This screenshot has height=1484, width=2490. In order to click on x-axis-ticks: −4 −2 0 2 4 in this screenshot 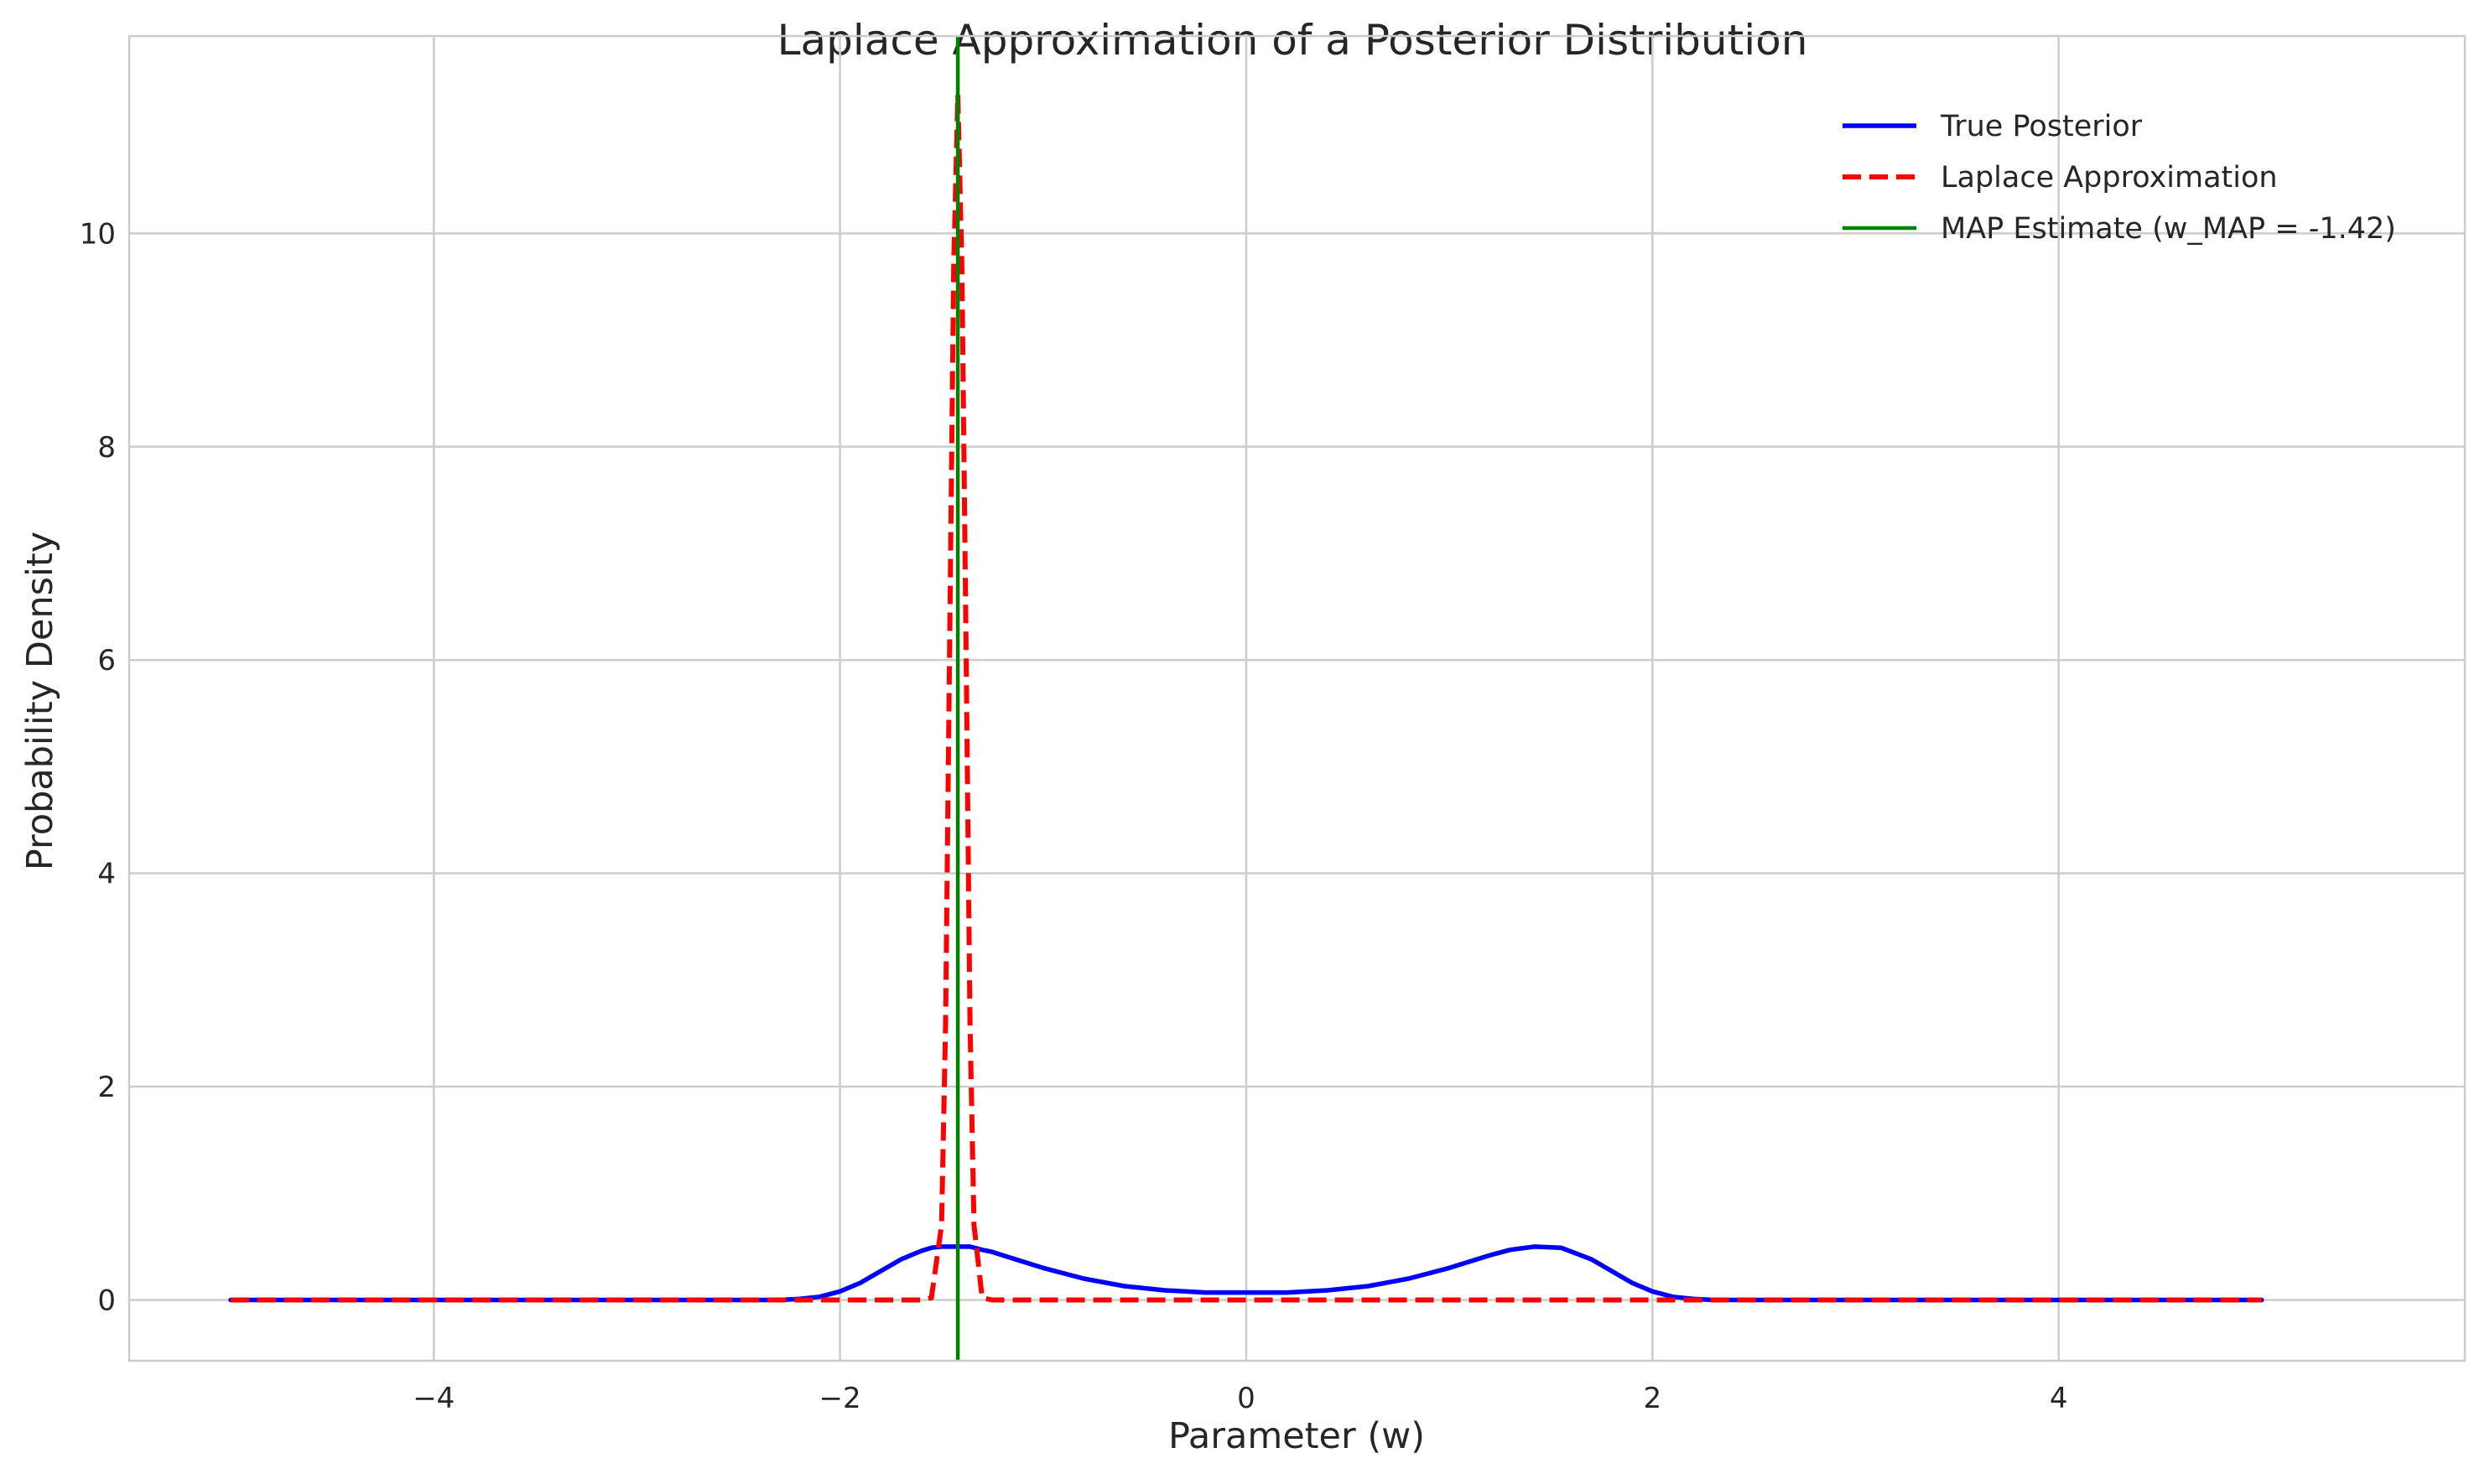, I will do `click(1240, 1398)`.